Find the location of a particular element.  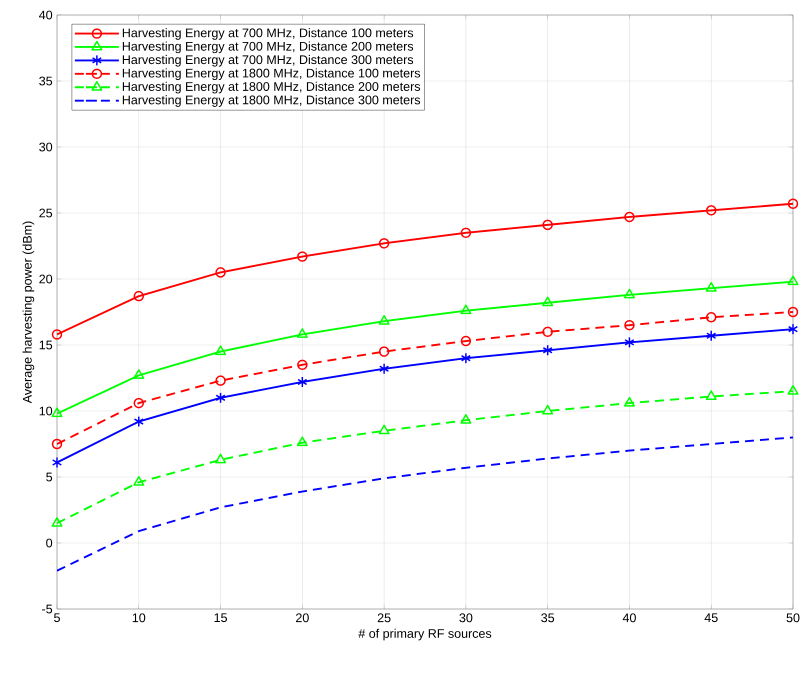

y-tick-label: 10 is located at coordinates (46, 411).